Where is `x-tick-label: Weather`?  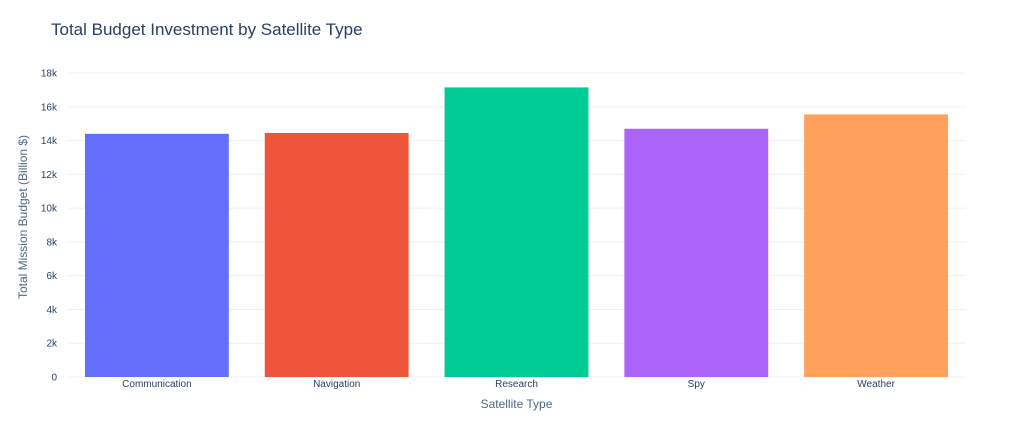
x-tick-label: Weather is located at coordinates (876, 384).